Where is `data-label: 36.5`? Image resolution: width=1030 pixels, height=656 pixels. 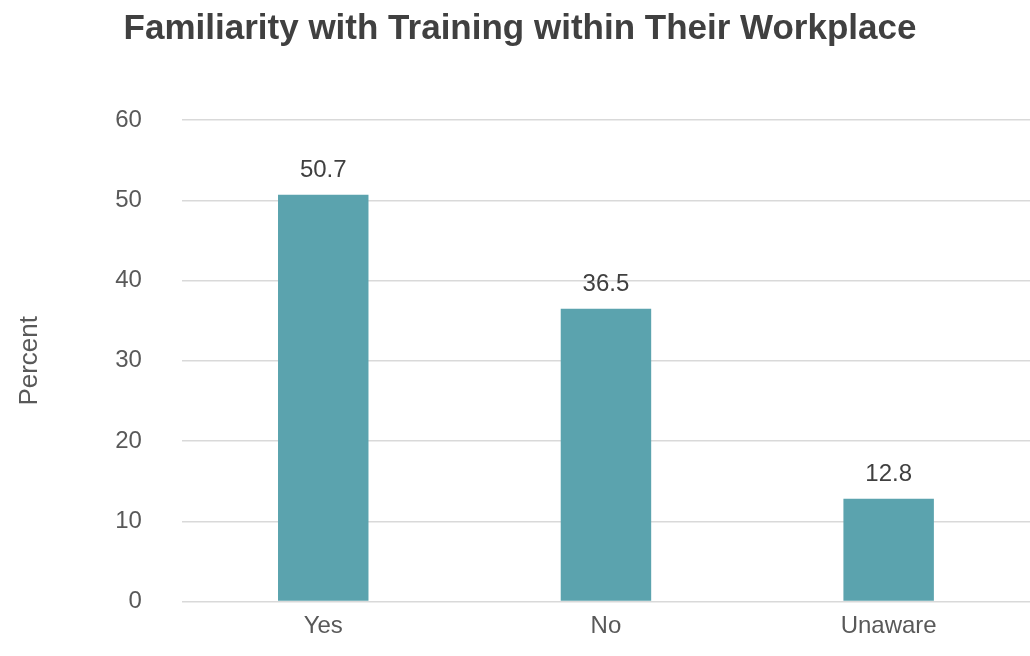 data-label: 36.5 is located at coordinates (606, 283).